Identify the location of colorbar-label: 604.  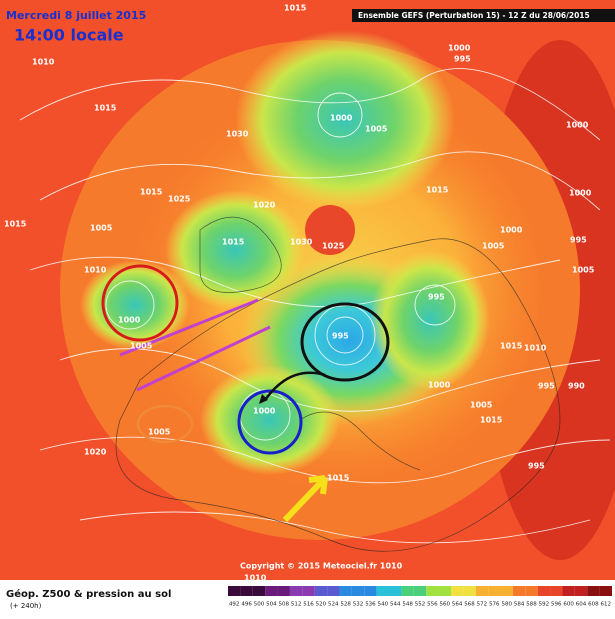
(581, 605).